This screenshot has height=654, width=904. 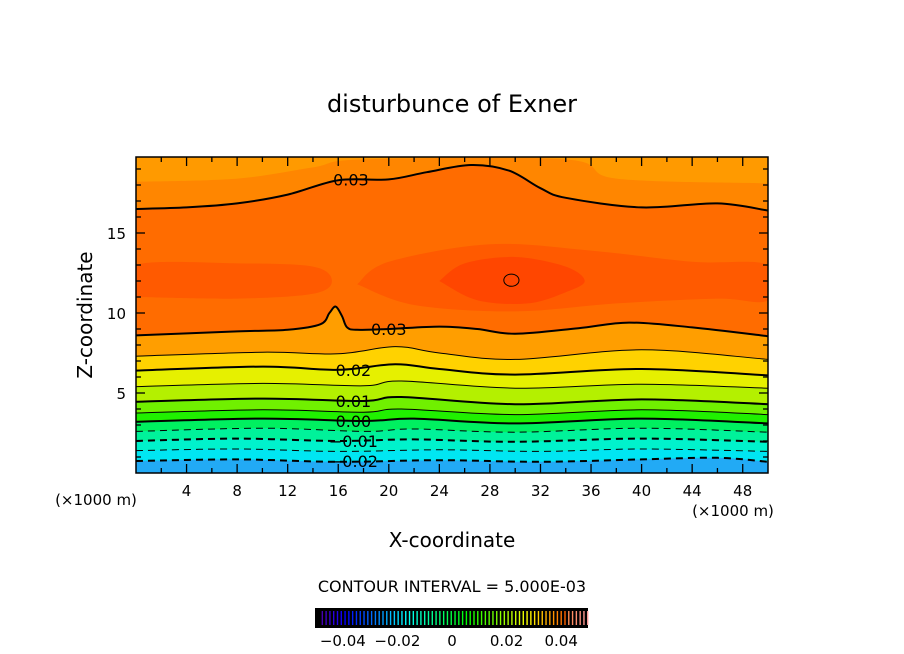 What do you see at coordinates (452, 540) in the screenshot?
I see `x-axis-label: X-coordinate` at bounding box center [452, 540].